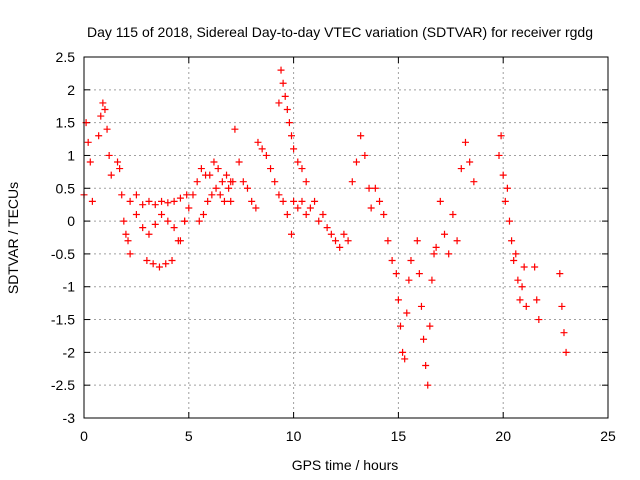 The width and height of the screenshot is (640, 480). What do you see at coordinates (608, 436) in the screenshot?
I see `x-tick-label: 25` at bounding box center [608, 436].